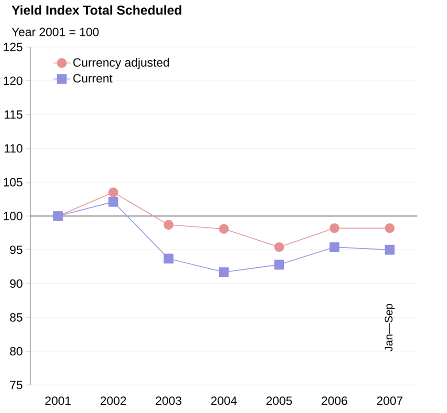 This screenshot has height=413, width=447. I want to click on x-tick-label: 2007, so click(389, 400).